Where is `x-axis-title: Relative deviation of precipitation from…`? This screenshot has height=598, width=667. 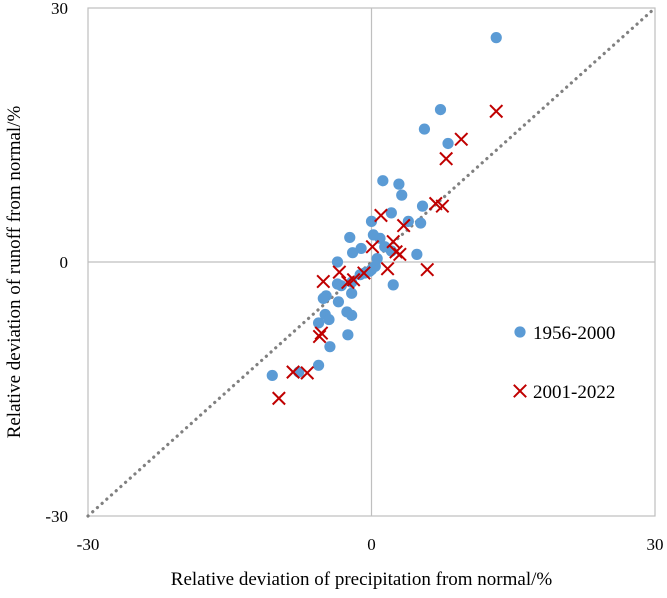 x-axis-title: Relative deviation of precipitation from… is located at coordinates (362, 579).